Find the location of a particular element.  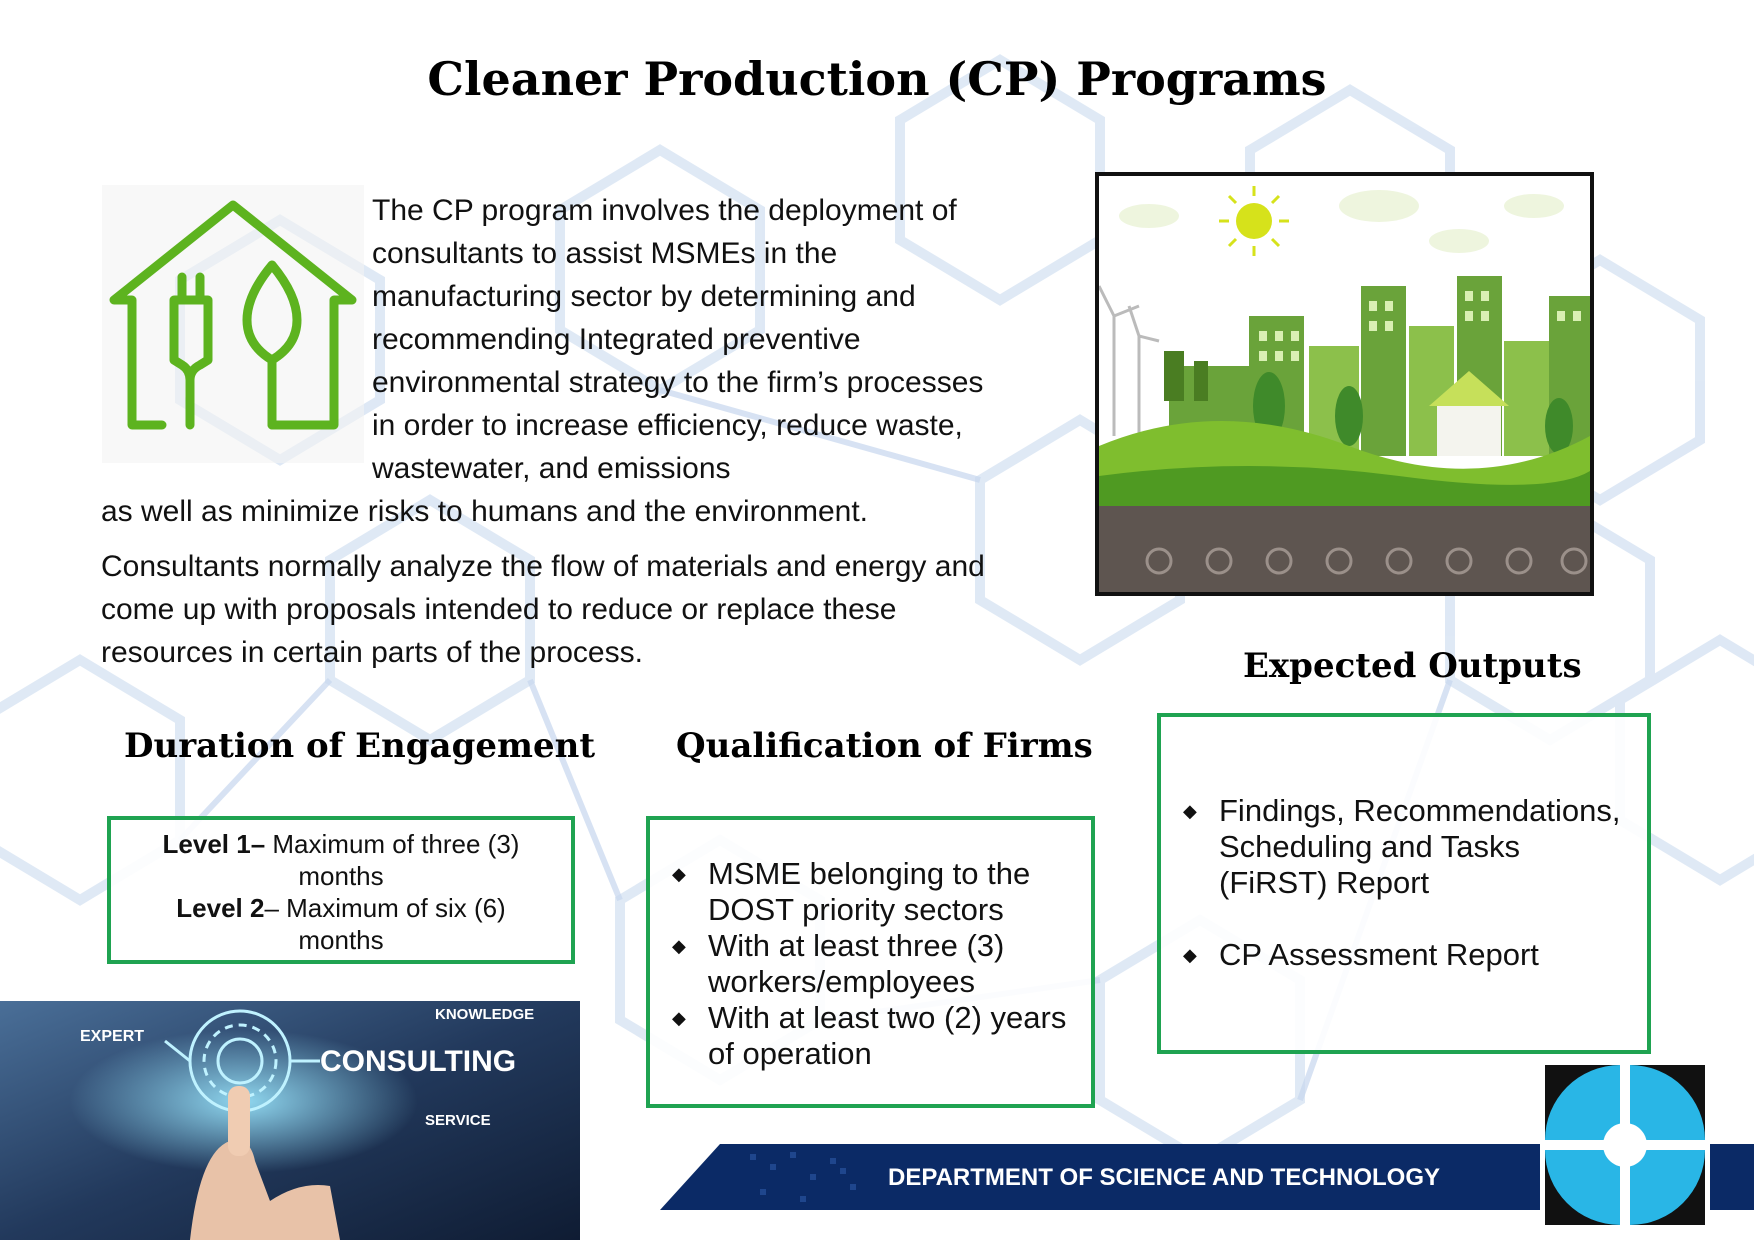

dost-logo is located at coordinates (1625, 1145).